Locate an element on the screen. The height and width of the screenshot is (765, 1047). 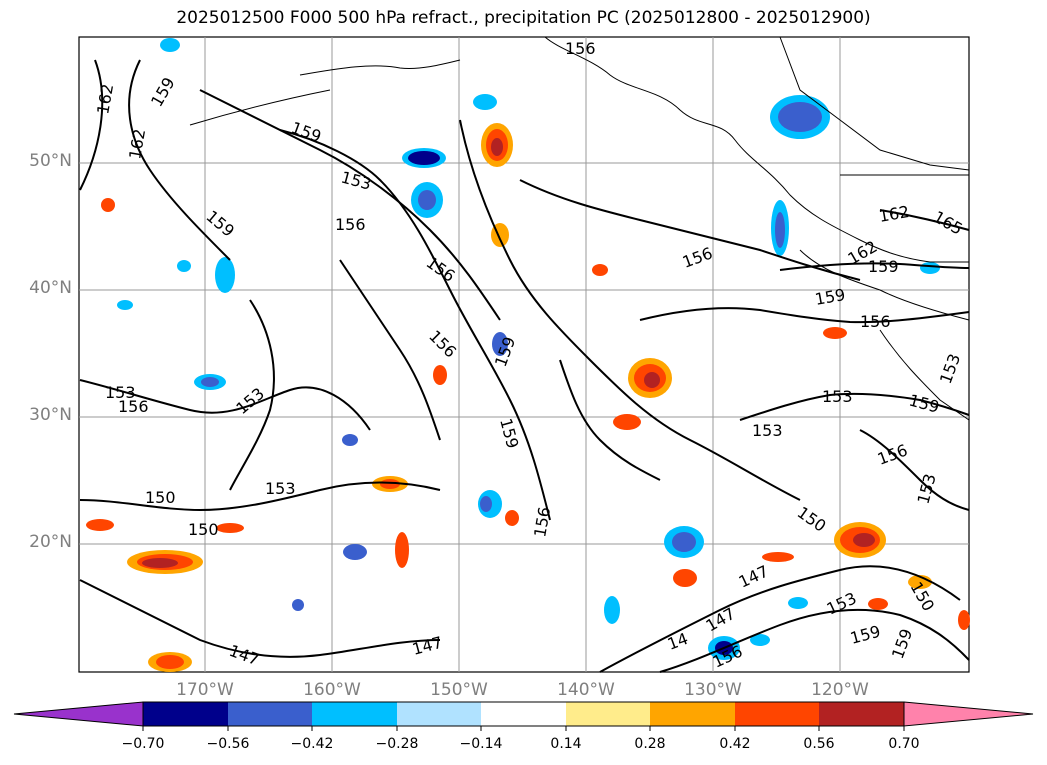
lon-label: 150°W is located at coordinates (459, 690).